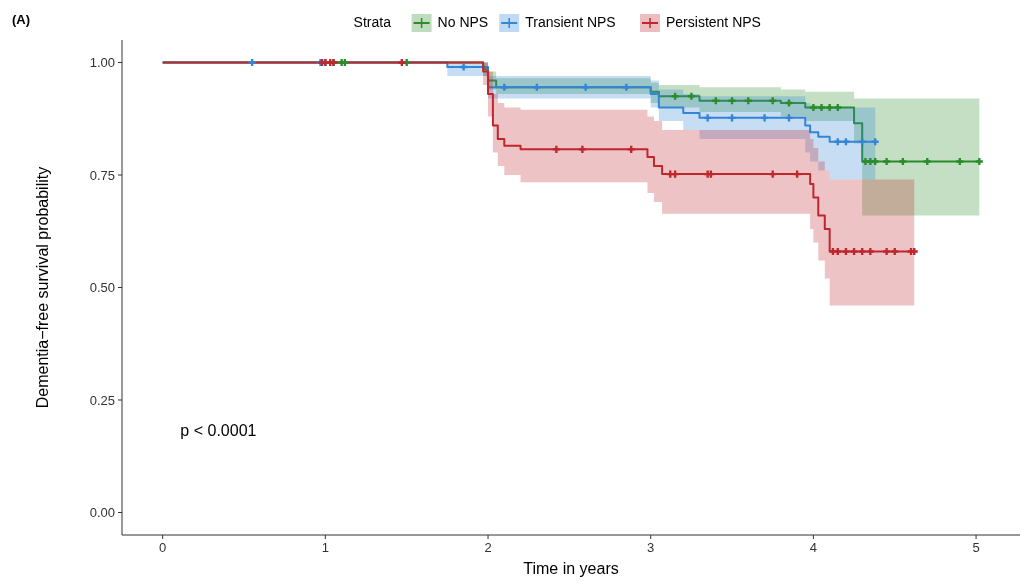 Image resolution: width=1030 pixels, height=586 pixels. Describe the element at coordinates (488, 547) in the screenshot. I see `x-tick-label: 2` at that location.